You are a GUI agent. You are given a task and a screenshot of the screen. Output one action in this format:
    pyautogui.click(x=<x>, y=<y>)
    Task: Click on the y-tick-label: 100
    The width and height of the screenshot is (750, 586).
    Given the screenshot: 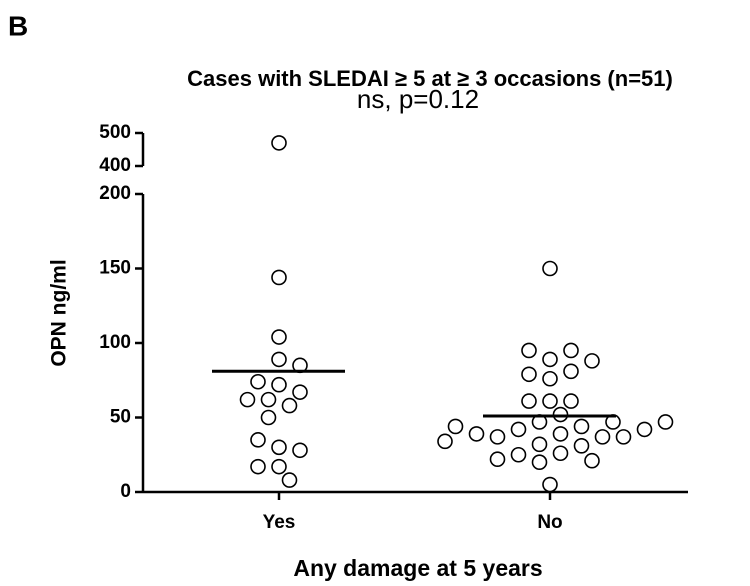 What is the action you would take?
    pyautogui.click(x=115, y=342)
    